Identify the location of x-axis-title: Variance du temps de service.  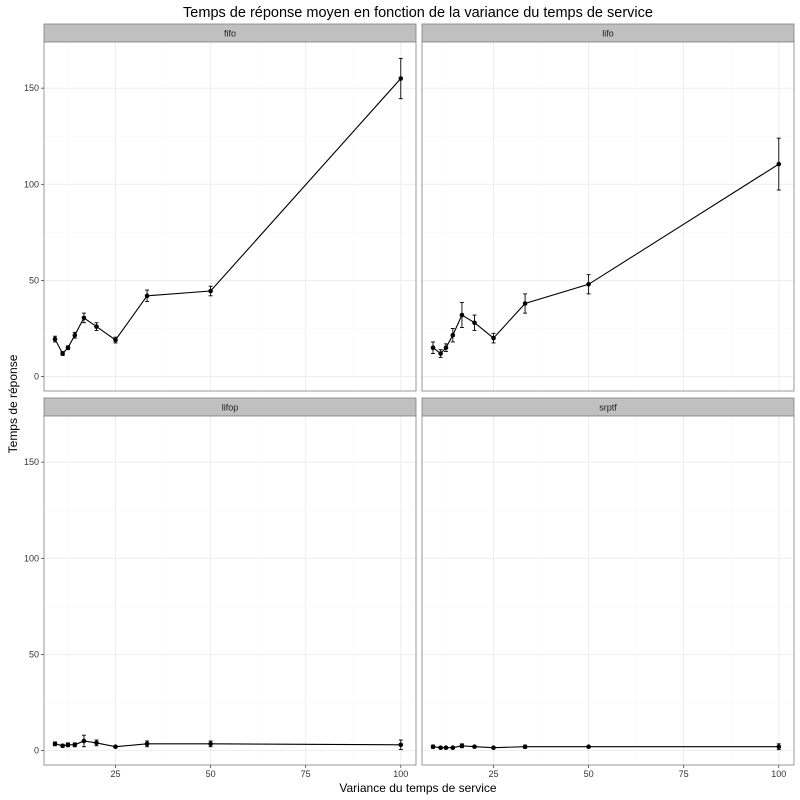
(418, 788).